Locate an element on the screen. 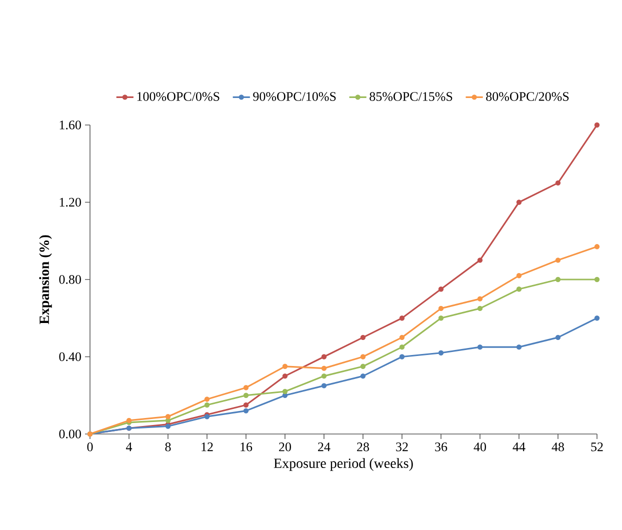  x-tick-label: 12 is located at coordinates (207, 447).